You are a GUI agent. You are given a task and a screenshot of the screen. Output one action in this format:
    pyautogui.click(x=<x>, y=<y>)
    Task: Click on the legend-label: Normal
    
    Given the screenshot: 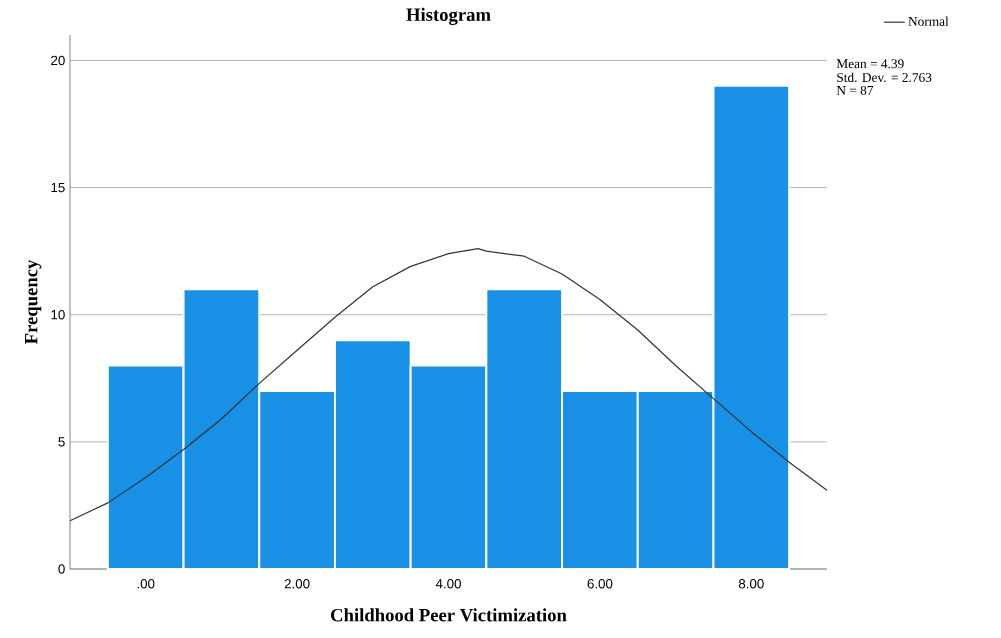 What is the action you would take?
    pyautogui.click(x=928, y=21)
    